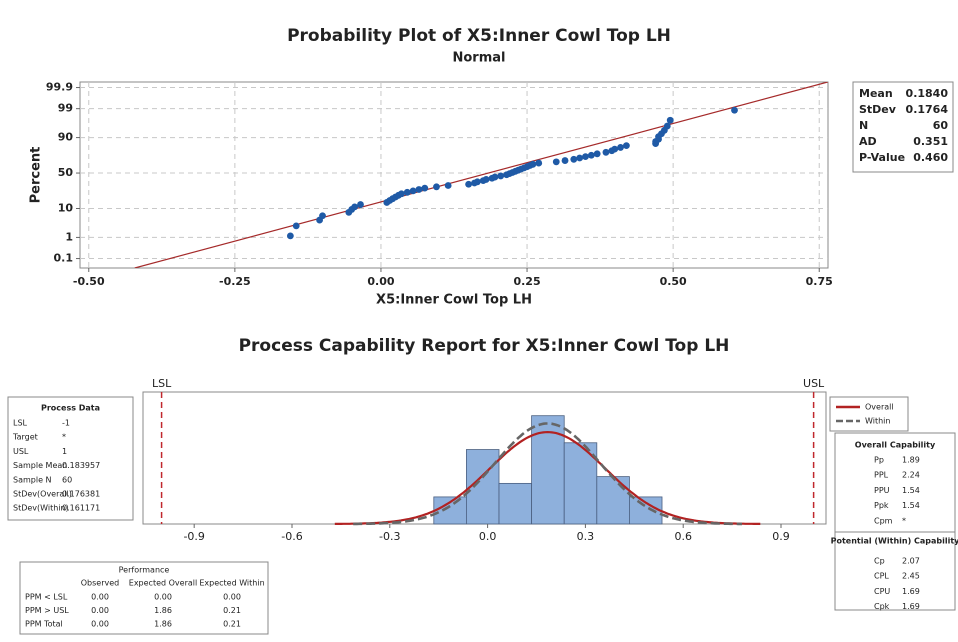 The image size is (958, 642). What do you see at coordinates (673, 281) in the screenshot?
I see `x-tick-label: 0.50` at bounding box center [673, 281].